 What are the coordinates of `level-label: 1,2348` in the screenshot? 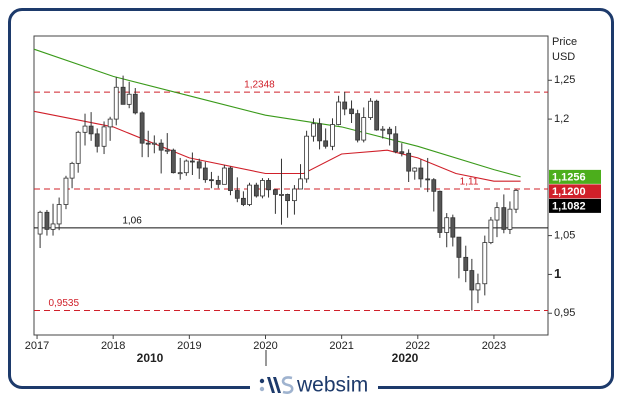 It's located at (259, 85).